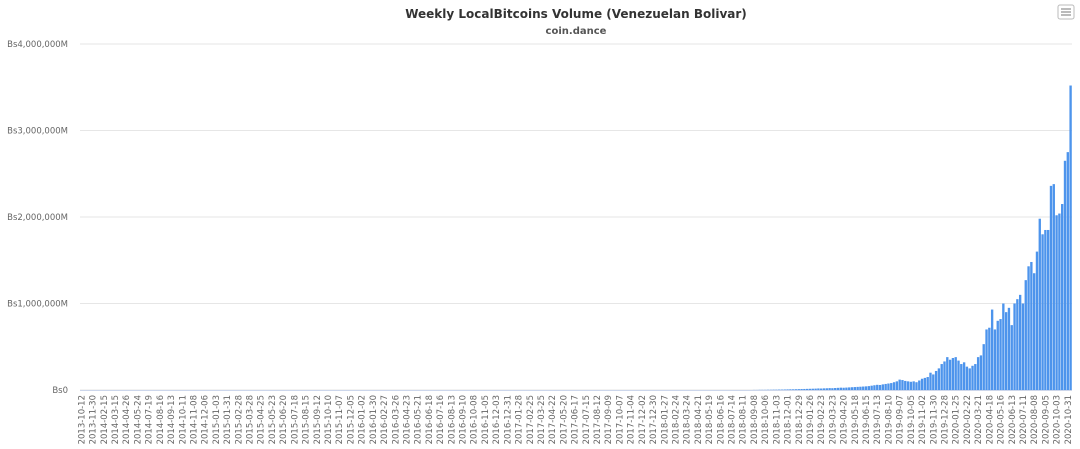 The image size is (1080, 449). I want to click on x-tick-label: 2015-07-18, so click(295, 419).